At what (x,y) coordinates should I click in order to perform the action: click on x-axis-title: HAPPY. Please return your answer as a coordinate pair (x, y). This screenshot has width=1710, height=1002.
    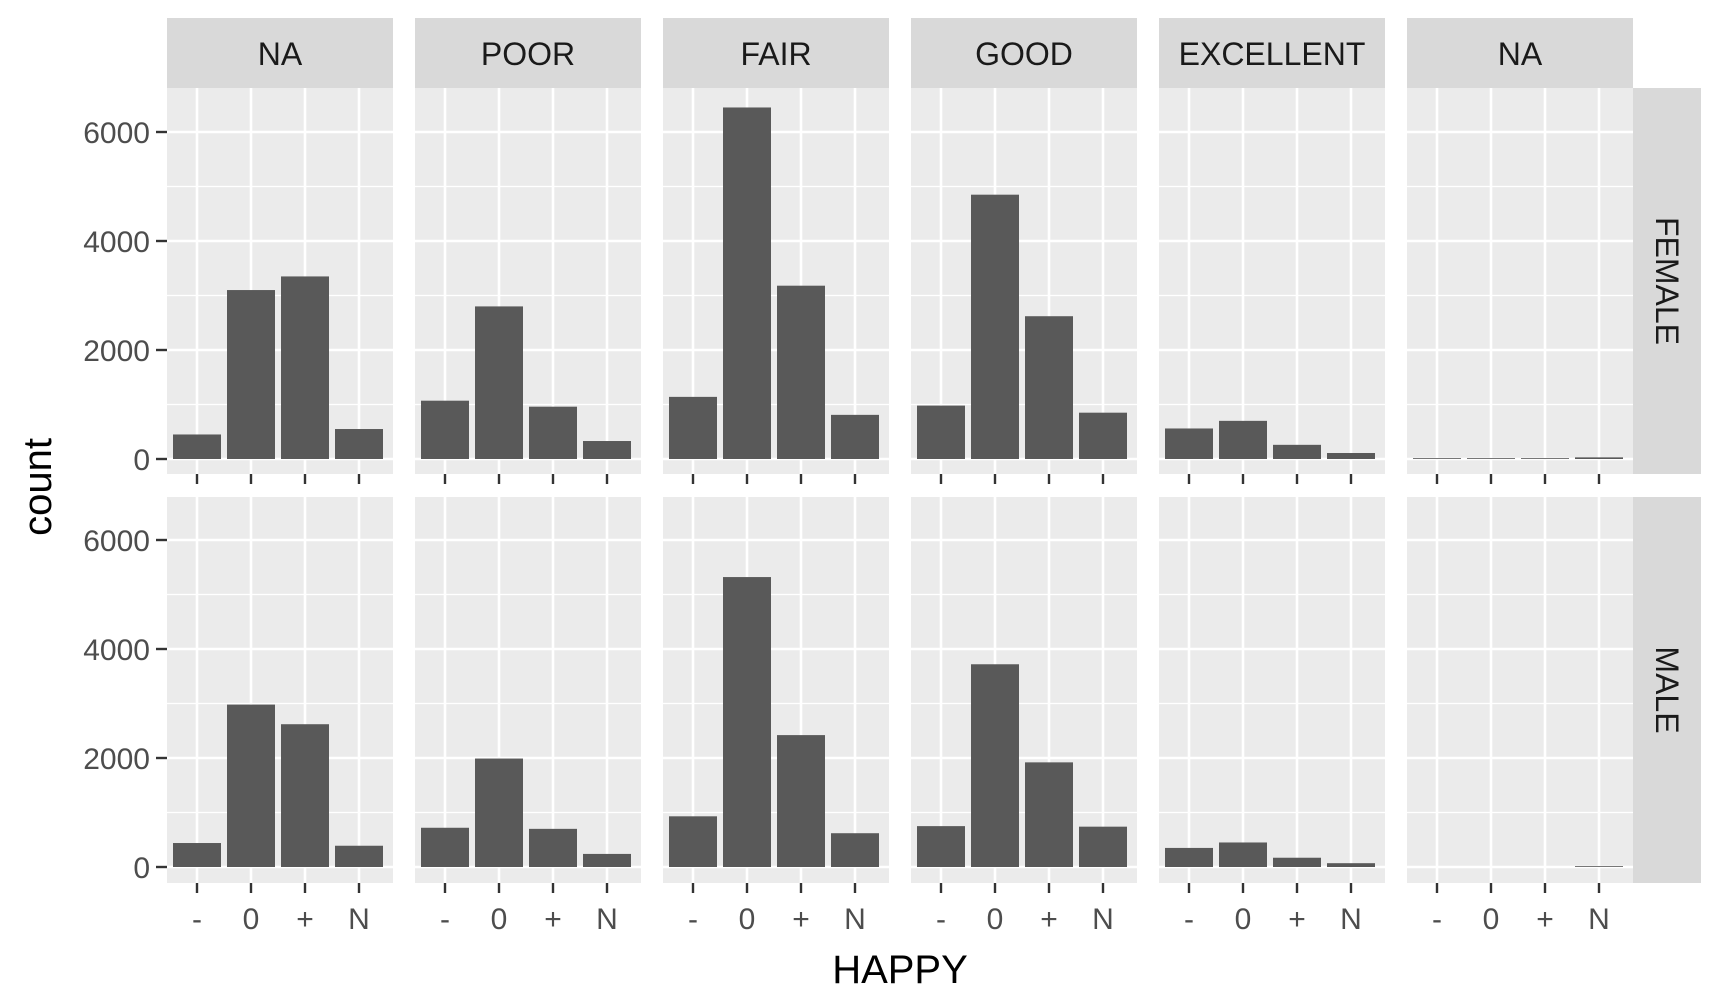
    Looking at the image, I should click on (900, 970).